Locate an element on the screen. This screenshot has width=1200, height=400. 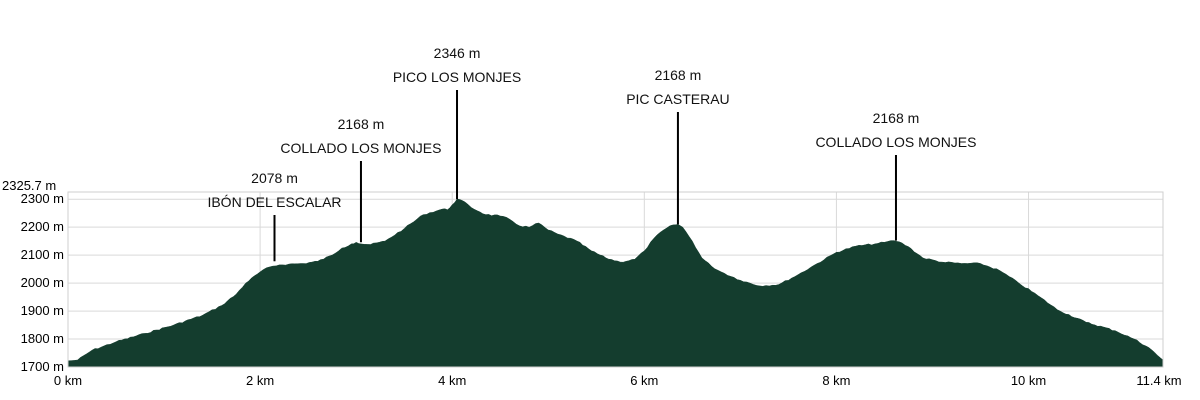
y-max-label: 2325.7 m is located at coordinates (29, 185).